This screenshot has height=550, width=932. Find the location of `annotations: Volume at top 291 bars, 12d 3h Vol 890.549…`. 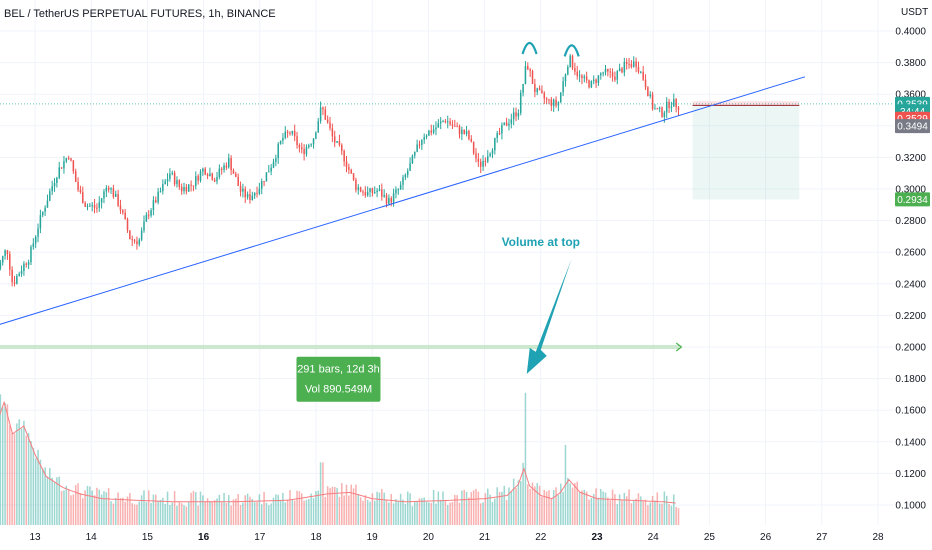

annotations: Volume at top 291 bars, 12d 3h Vol 890.549… is located at coordinates (438, 318).